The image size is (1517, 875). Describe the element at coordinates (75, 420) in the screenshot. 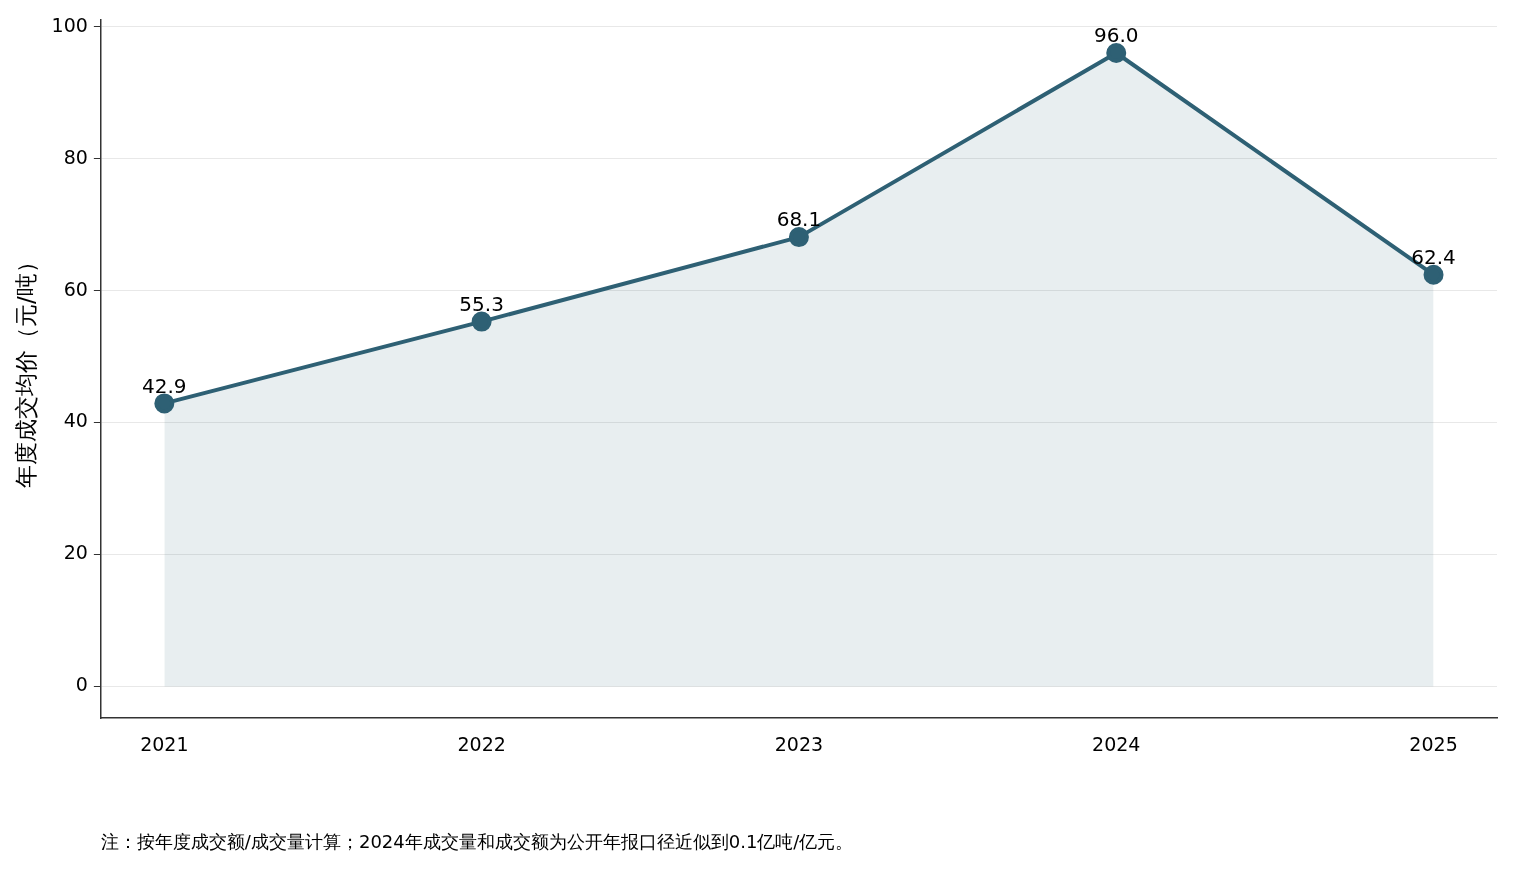

I see `y-tick-label: 40` at that location.